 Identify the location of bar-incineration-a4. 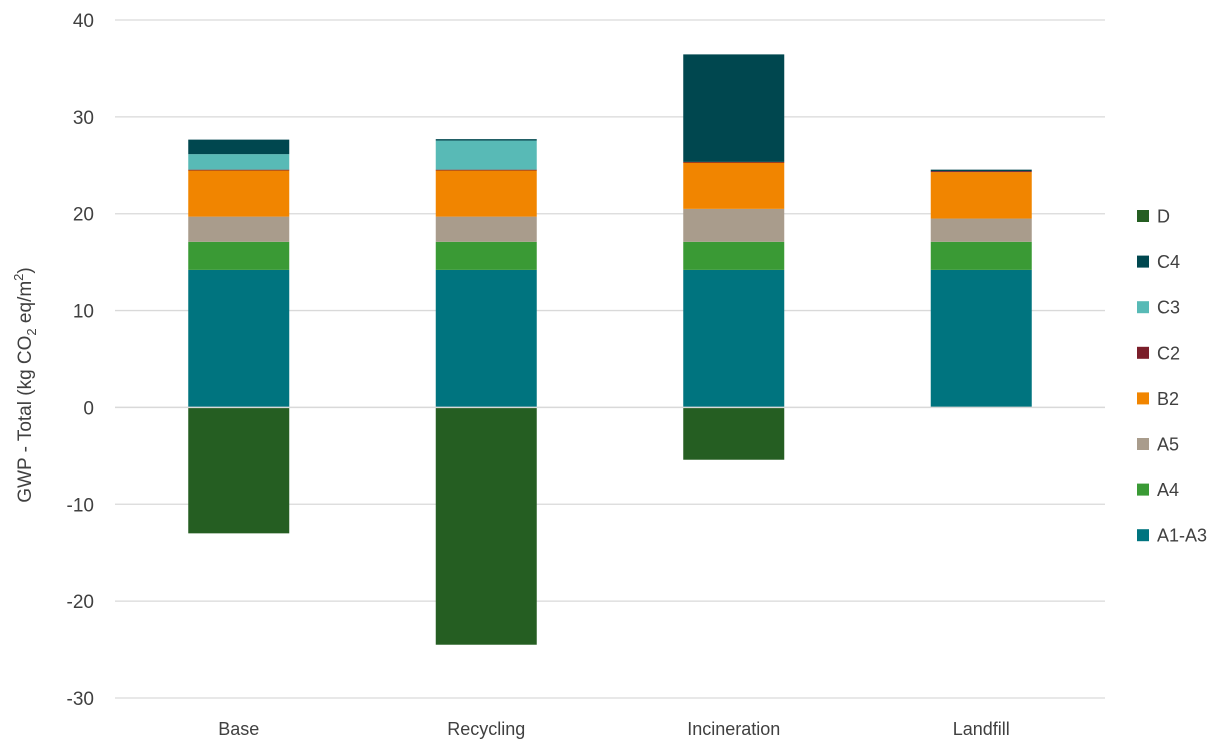
(734, 255).